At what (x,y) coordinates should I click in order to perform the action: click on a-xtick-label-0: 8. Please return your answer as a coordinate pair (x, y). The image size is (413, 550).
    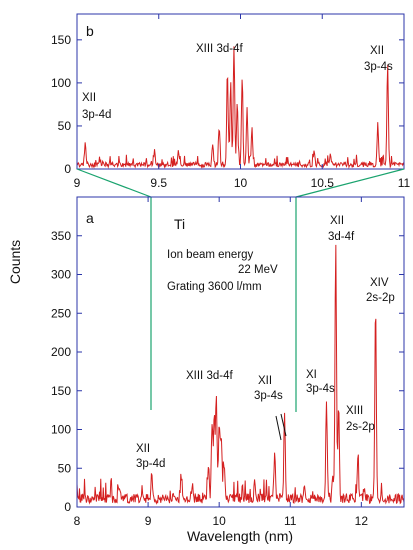
    Looking at the image, I should click on (77, 521).